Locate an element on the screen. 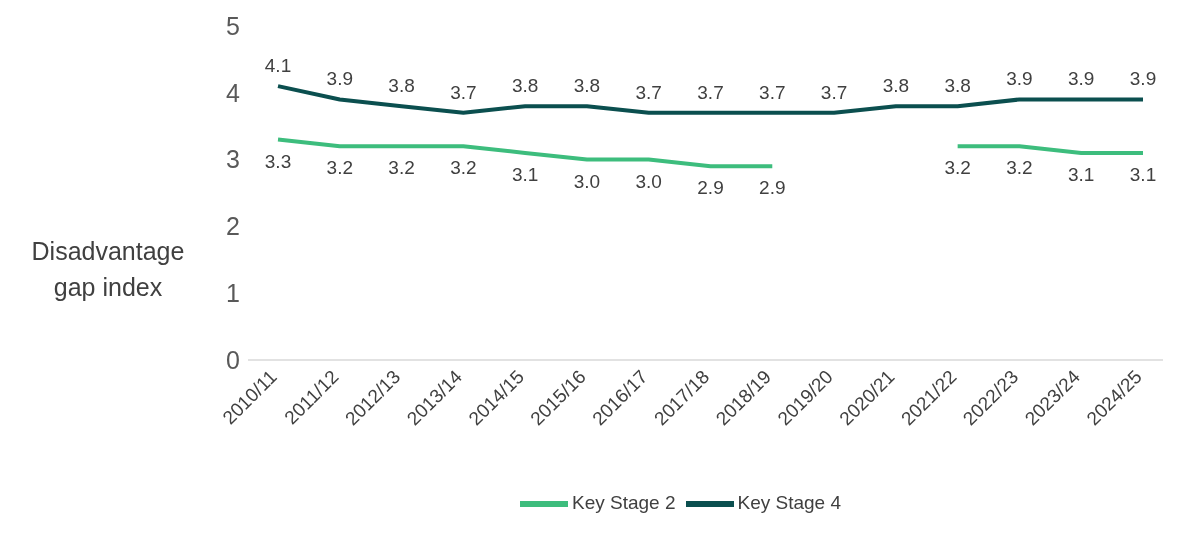 This screenshot has width=1197, height=533. y-tick-label: 0 is located at coordinates (233, 359).